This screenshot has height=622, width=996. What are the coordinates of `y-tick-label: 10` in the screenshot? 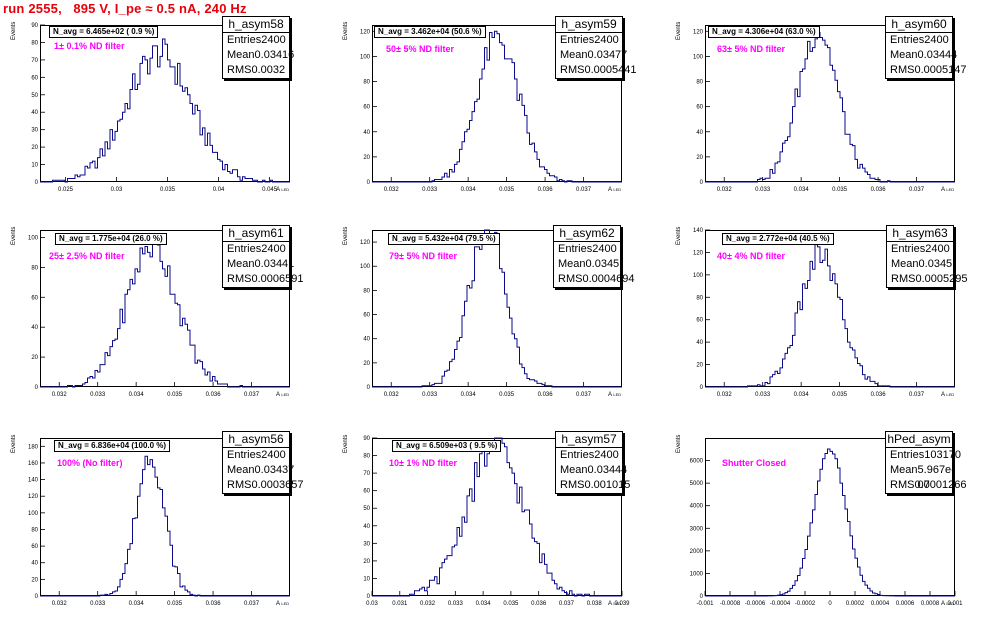 It's located at (34, 166).